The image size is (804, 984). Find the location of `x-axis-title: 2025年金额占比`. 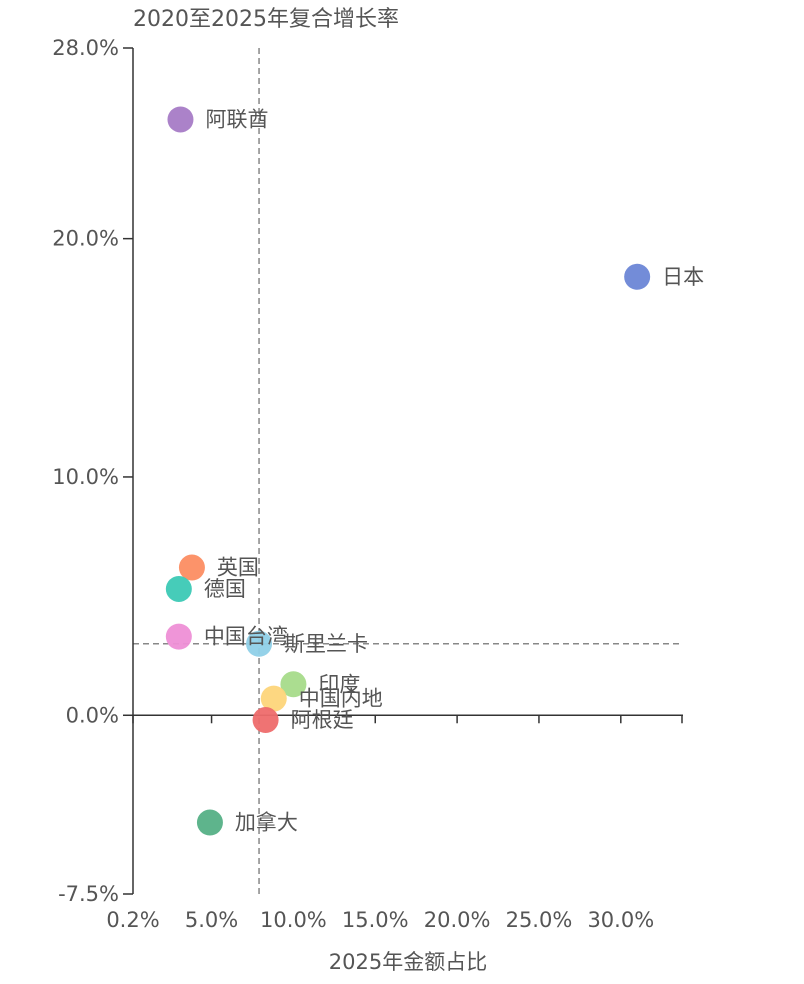

x-axis-title: 2025年金额占比 is located at coordinates (408, 962).